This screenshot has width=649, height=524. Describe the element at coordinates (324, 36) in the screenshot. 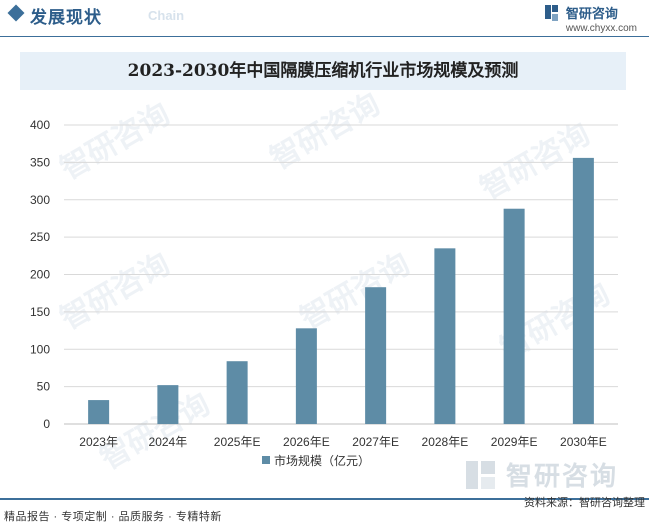

I see `header-divider` at that location.